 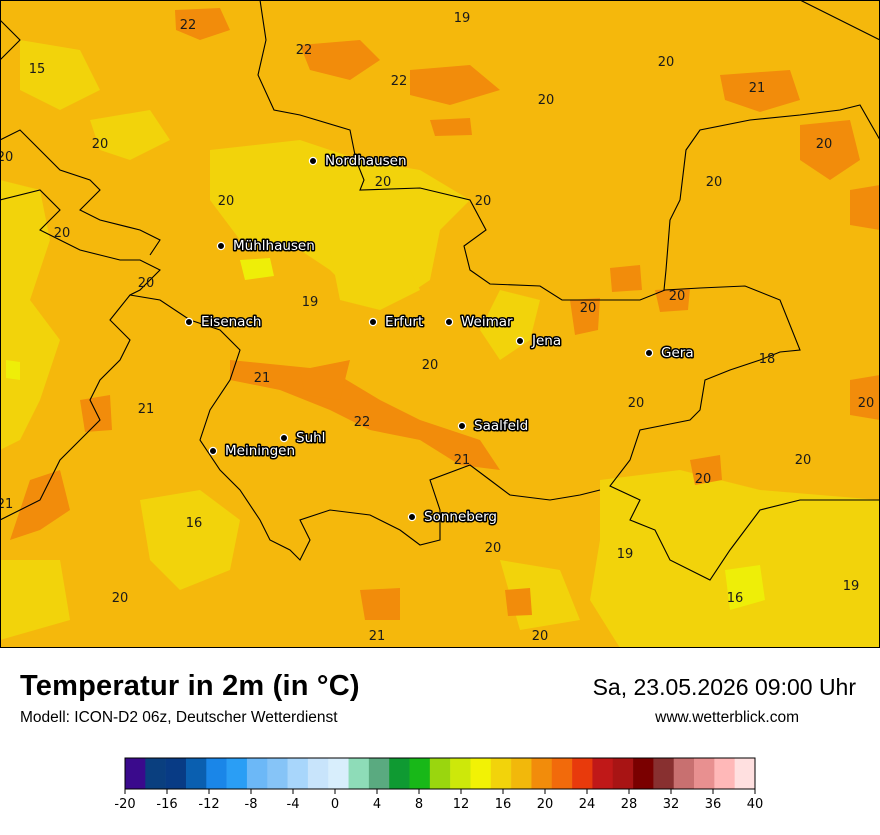 I want to click on city-label: Mühlhausen, so click(x=274, y=246).